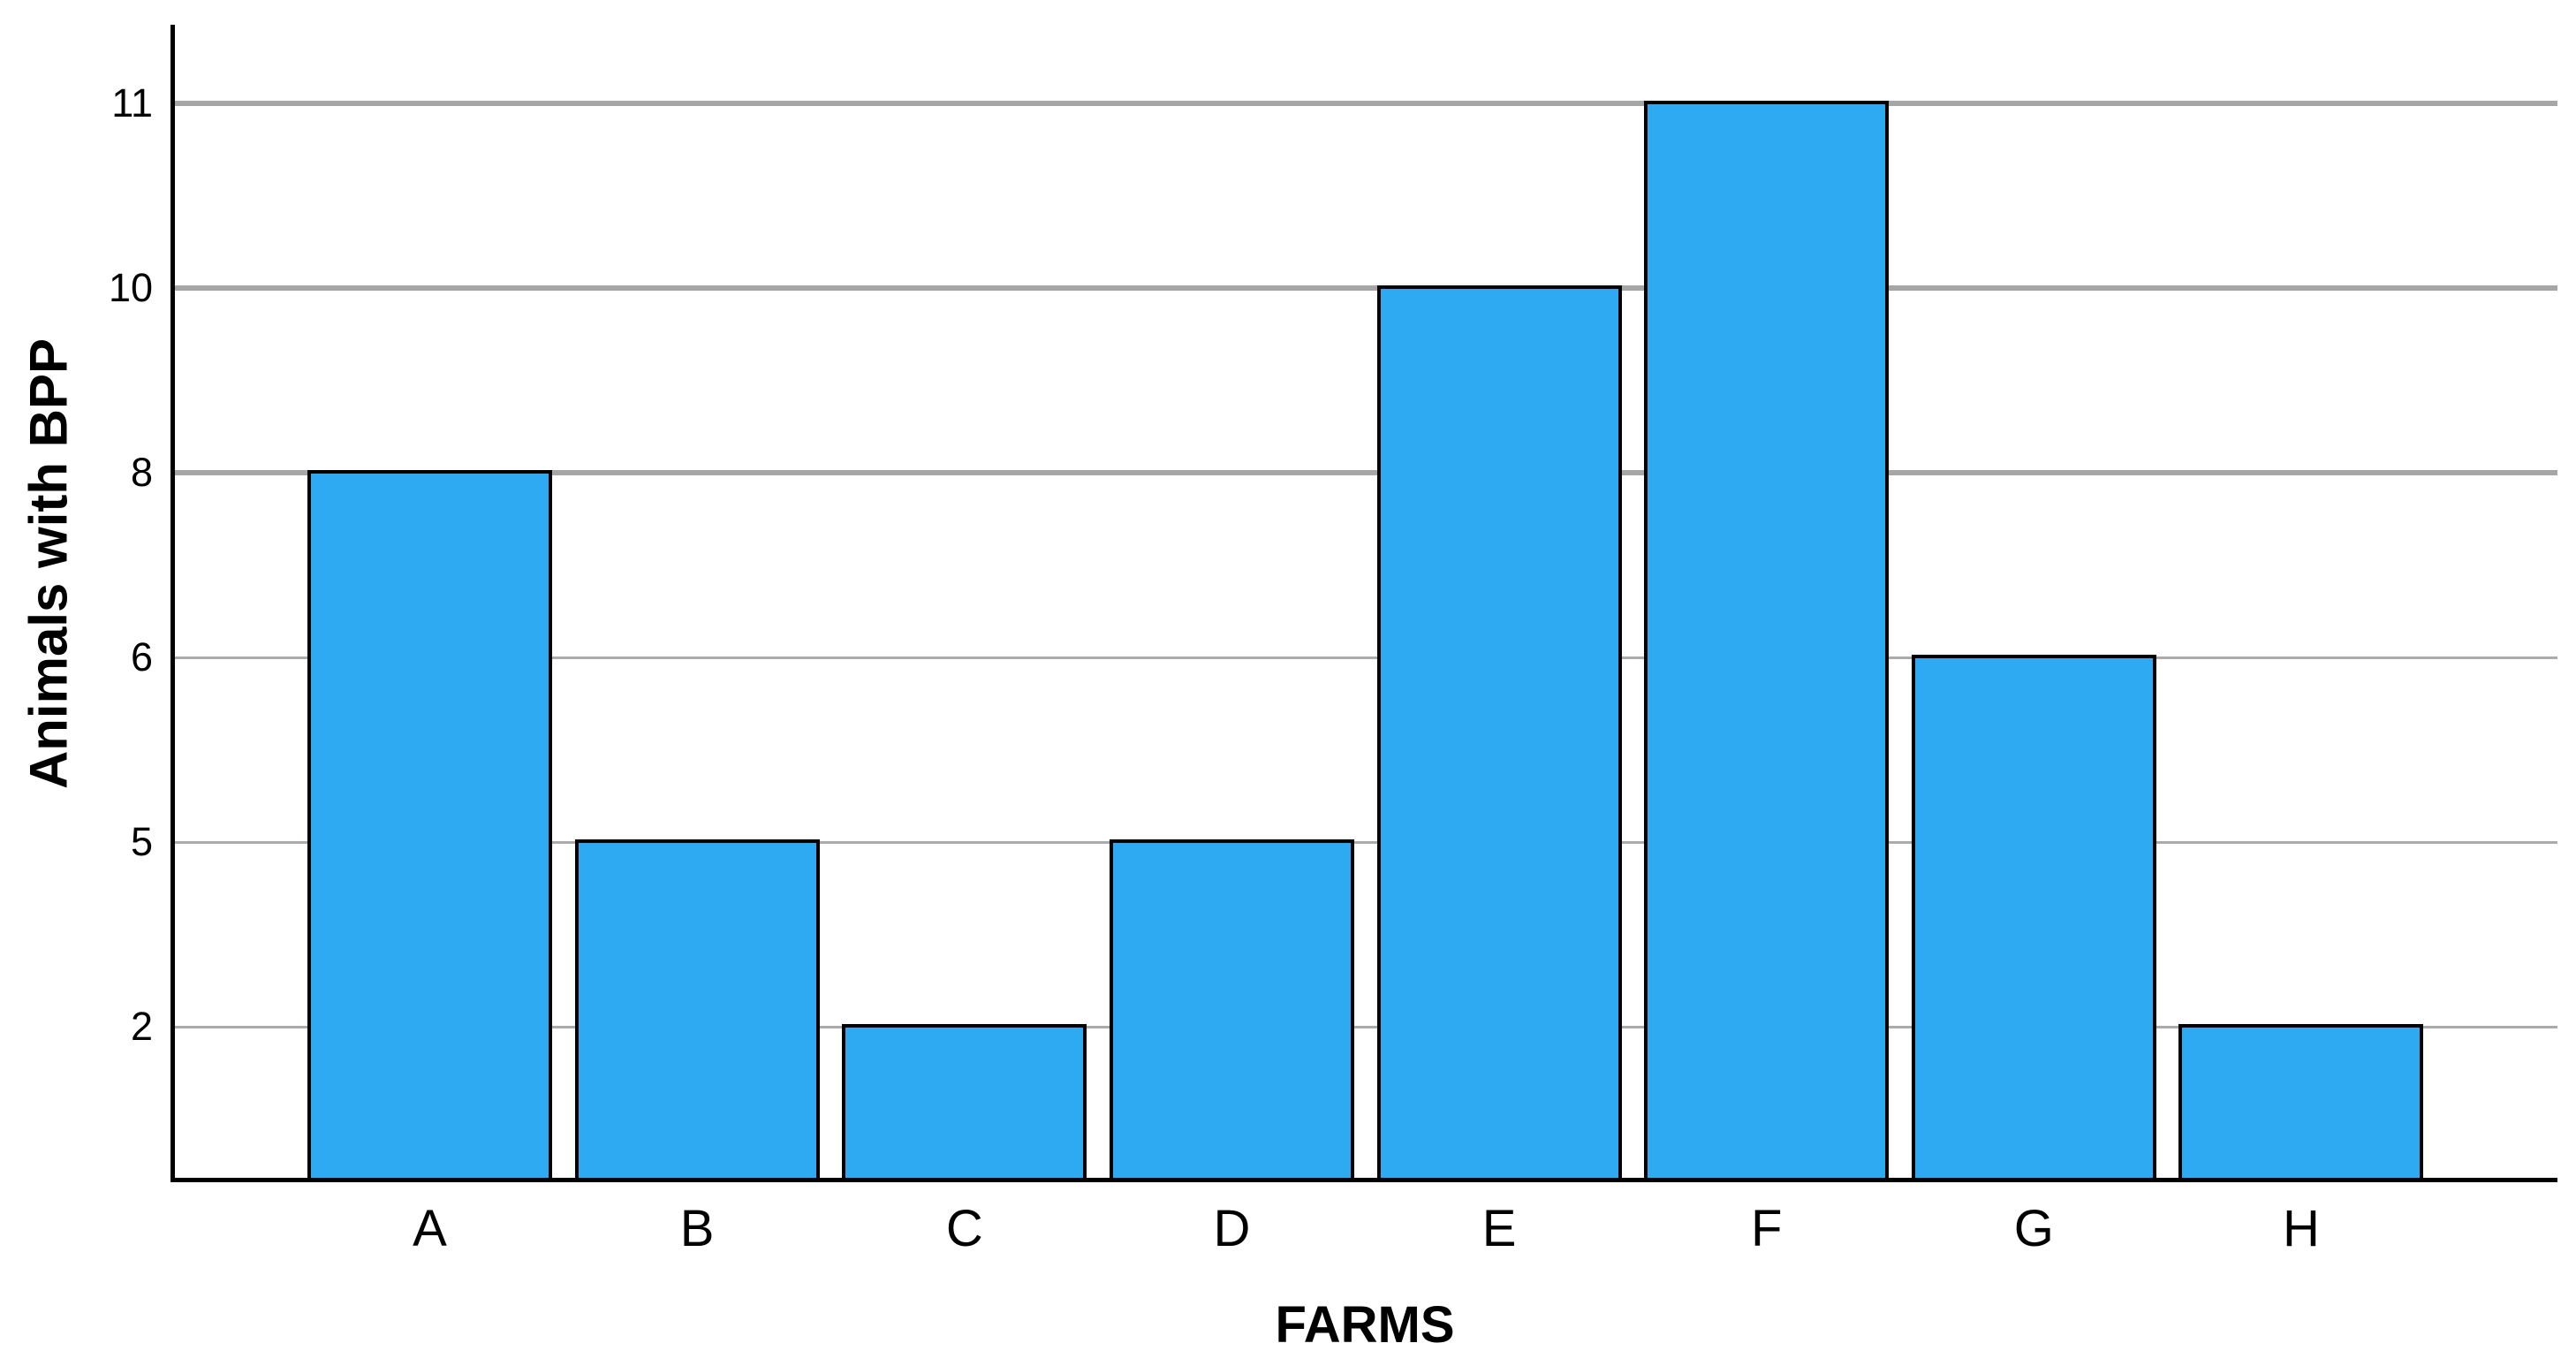 The height and width of the screenshot is (1366, 2576). I want to click on x-tick-label-B: B, so click(697, 1228).